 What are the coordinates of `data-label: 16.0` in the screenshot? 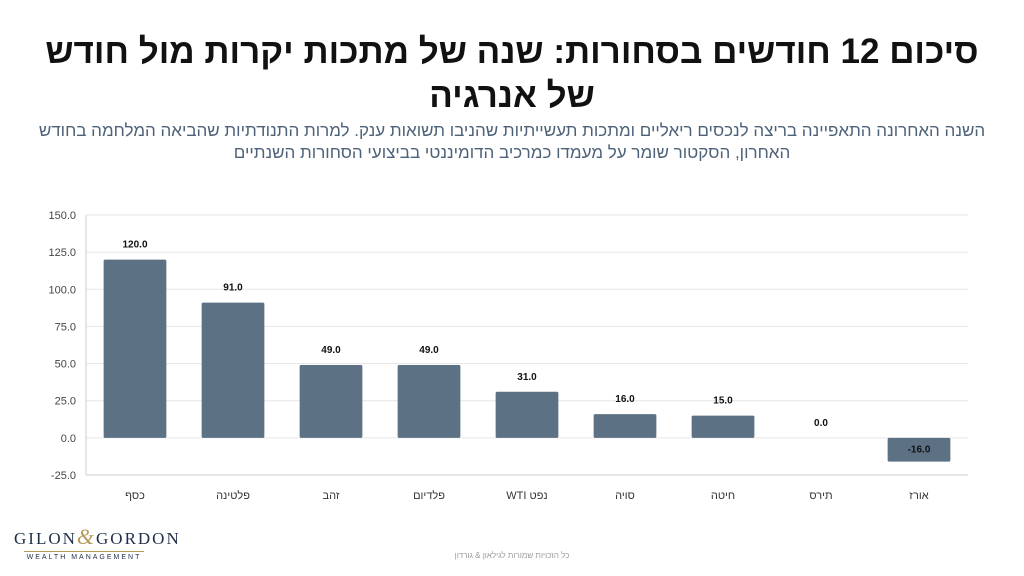 It's located at (625, 399).